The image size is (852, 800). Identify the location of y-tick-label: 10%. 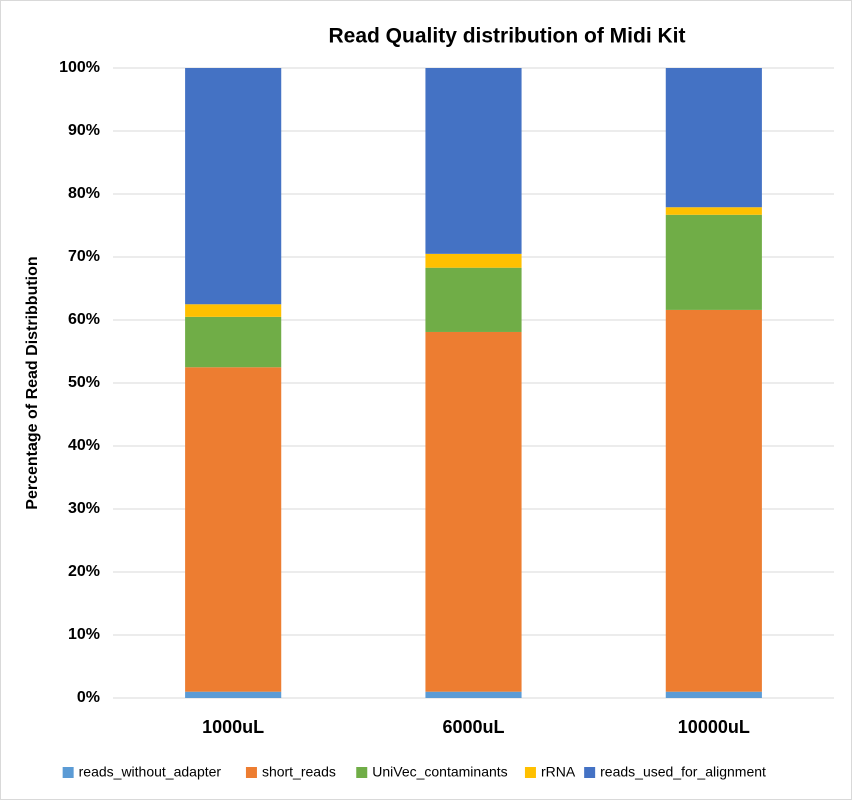
(84, 634).